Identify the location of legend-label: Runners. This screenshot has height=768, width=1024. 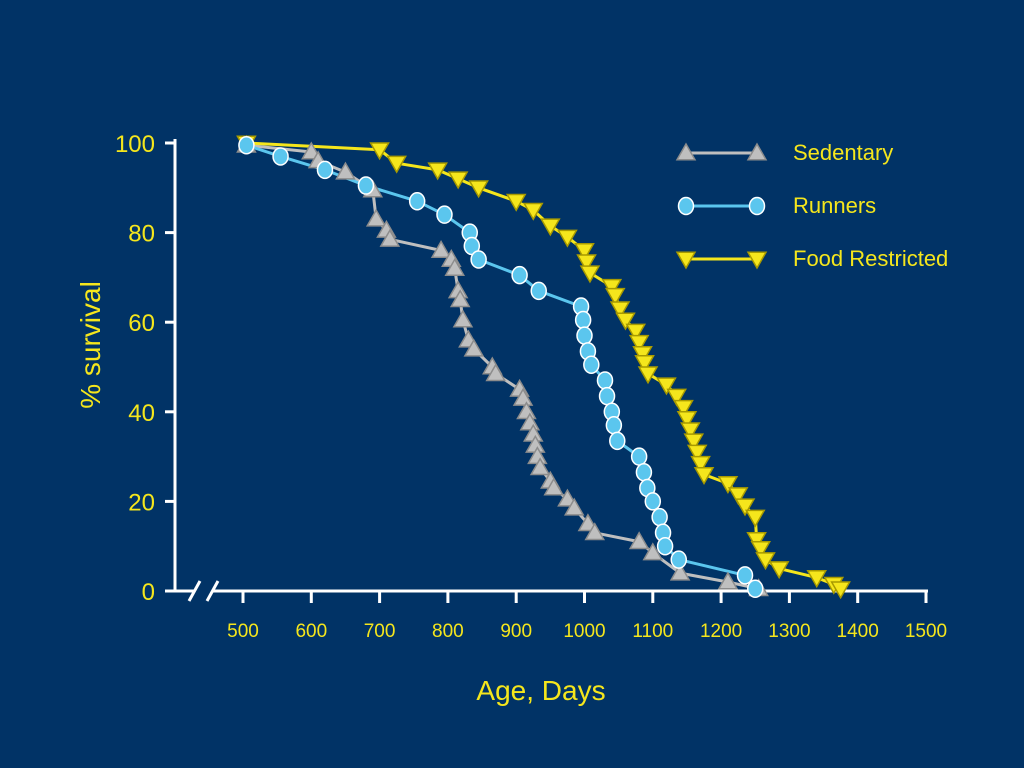
(834, 205).